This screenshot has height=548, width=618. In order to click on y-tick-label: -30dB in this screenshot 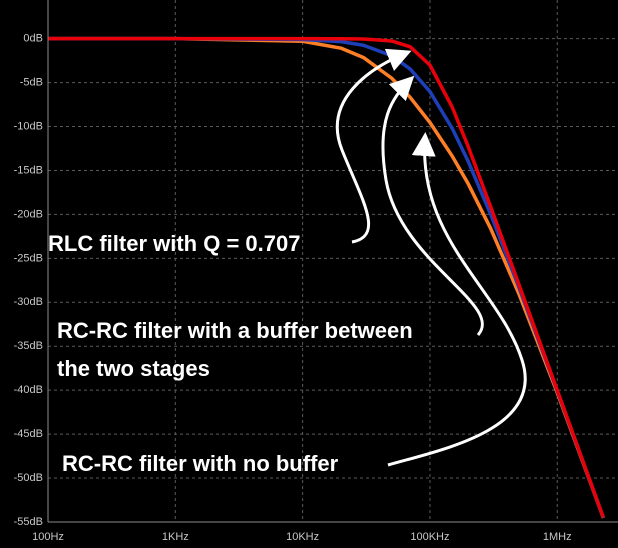, I will do `click(28, 302)`.